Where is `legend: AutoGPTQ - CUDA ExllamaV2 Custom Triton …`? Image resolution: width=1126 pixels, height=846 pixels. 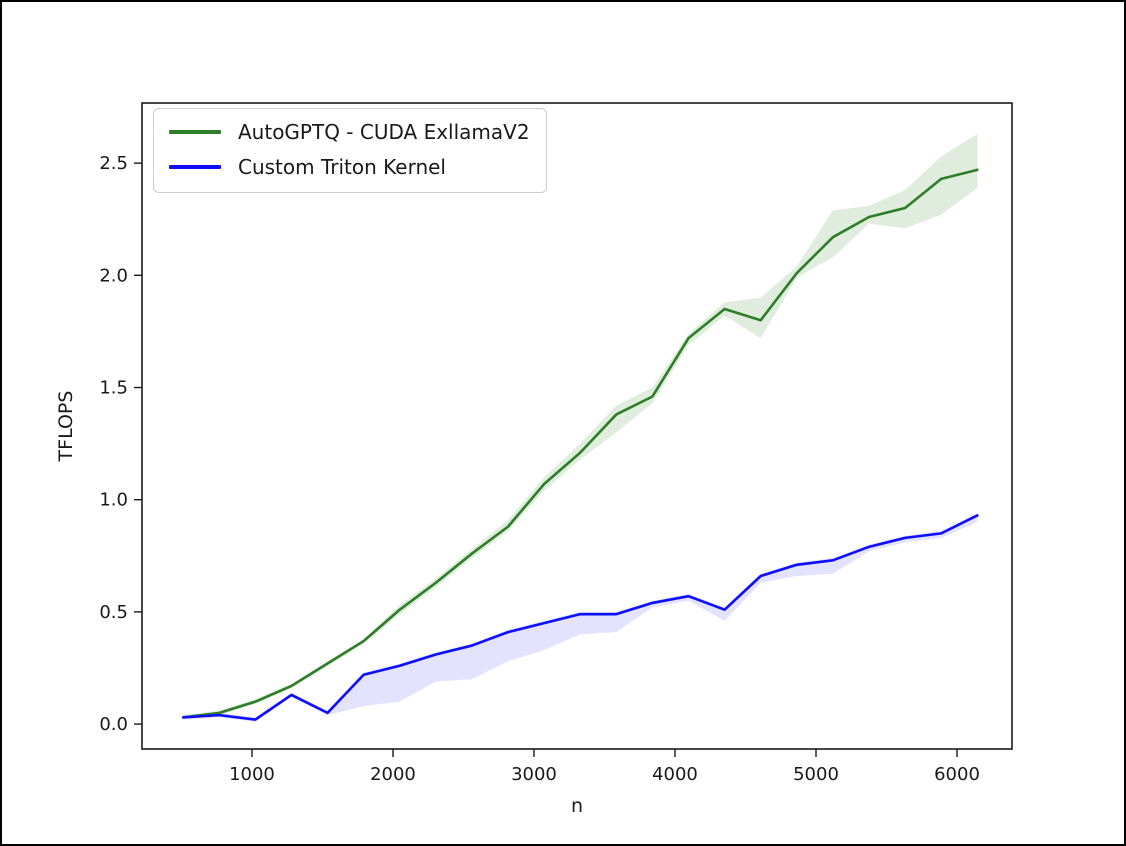
legend: AutoGPTQ - CUDA ExllamaV2 Custom Triton … is located at coordinates (350, 150).